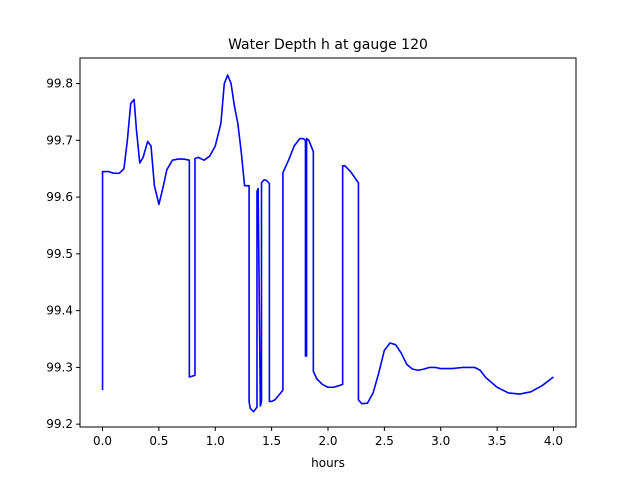 The height and width of the screenshot is (480, 640). Describe the element at coordinates (59, 84) in the screenshot. I see `y-tick-label: 99.8` at that location.